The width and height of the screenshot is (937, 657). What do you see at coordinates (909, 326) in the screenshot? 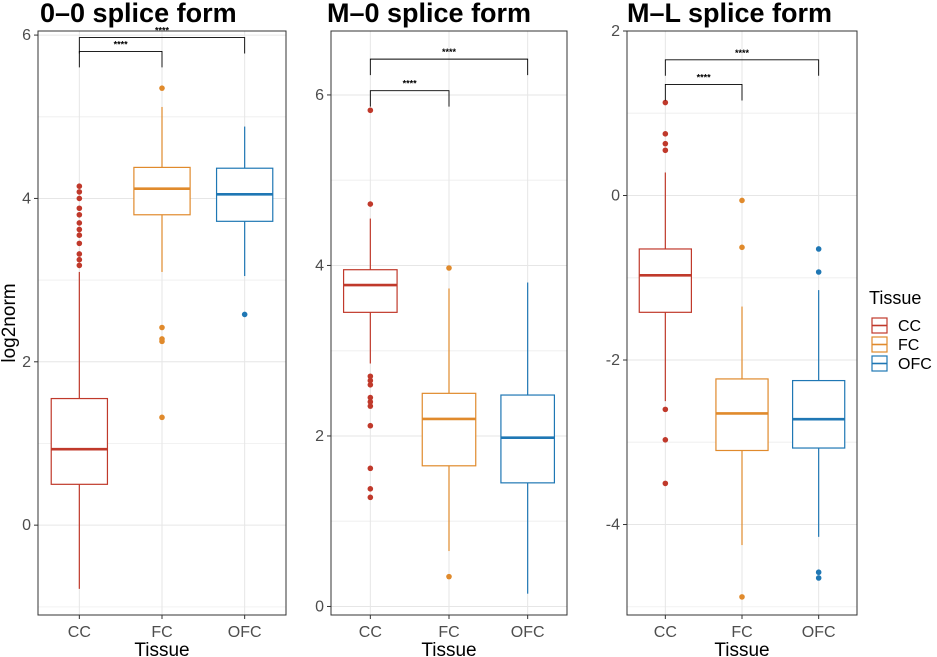
I see `legend-label: CC` at bounding box center [909, 326].